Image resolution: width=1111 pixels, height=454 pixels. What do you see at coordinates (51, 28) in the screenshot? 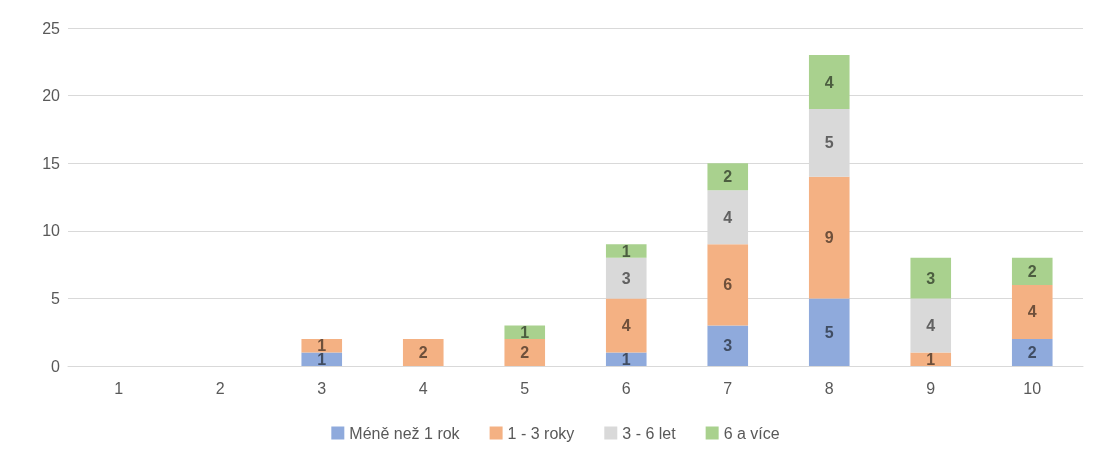
I see `y-tick-label: 25` at bounding box center [51, 28].